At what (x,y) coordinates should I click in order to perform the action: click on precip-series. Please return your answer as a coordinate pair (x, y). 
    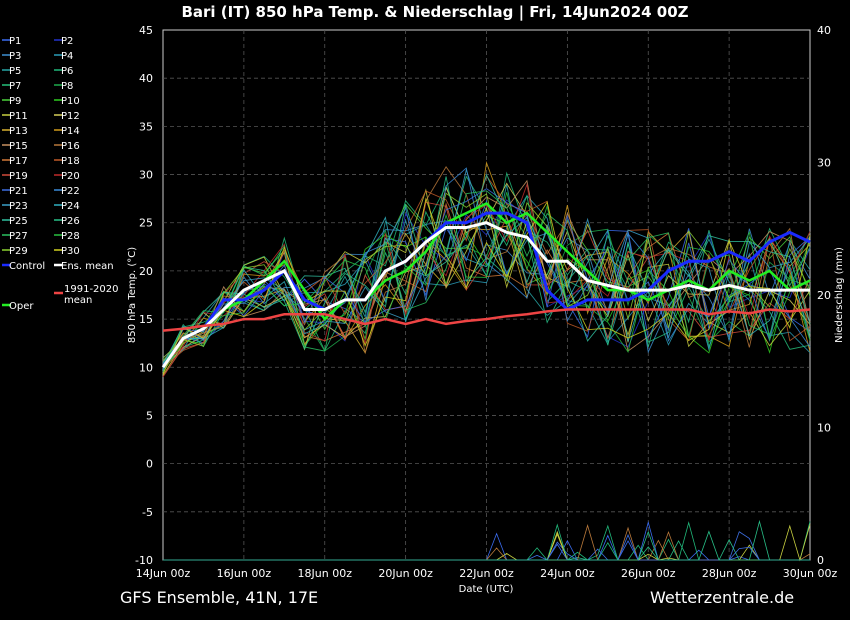
    Looking at the image, I should click on (487, 540).